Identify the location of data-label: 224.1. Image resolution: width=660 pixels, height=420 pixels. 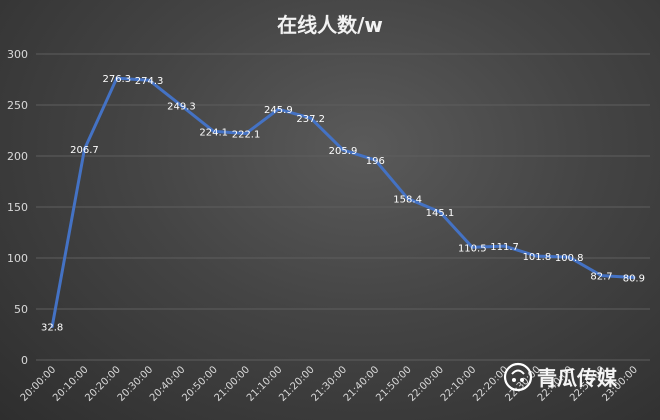
(213, 132).